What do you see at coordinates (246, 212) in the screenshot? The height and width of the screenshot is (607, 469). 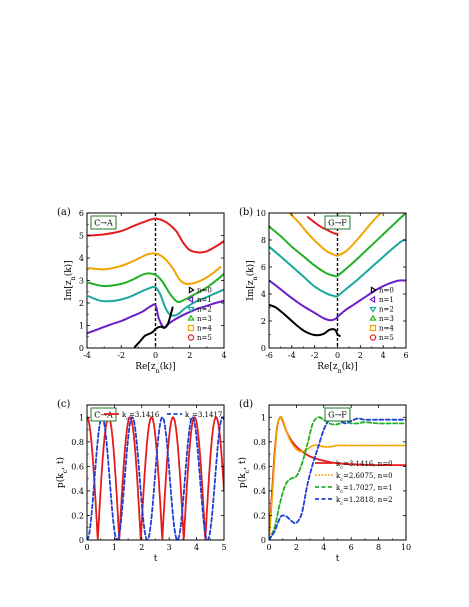 I see `panel-label: (b)` at bounding box center [246, 212].